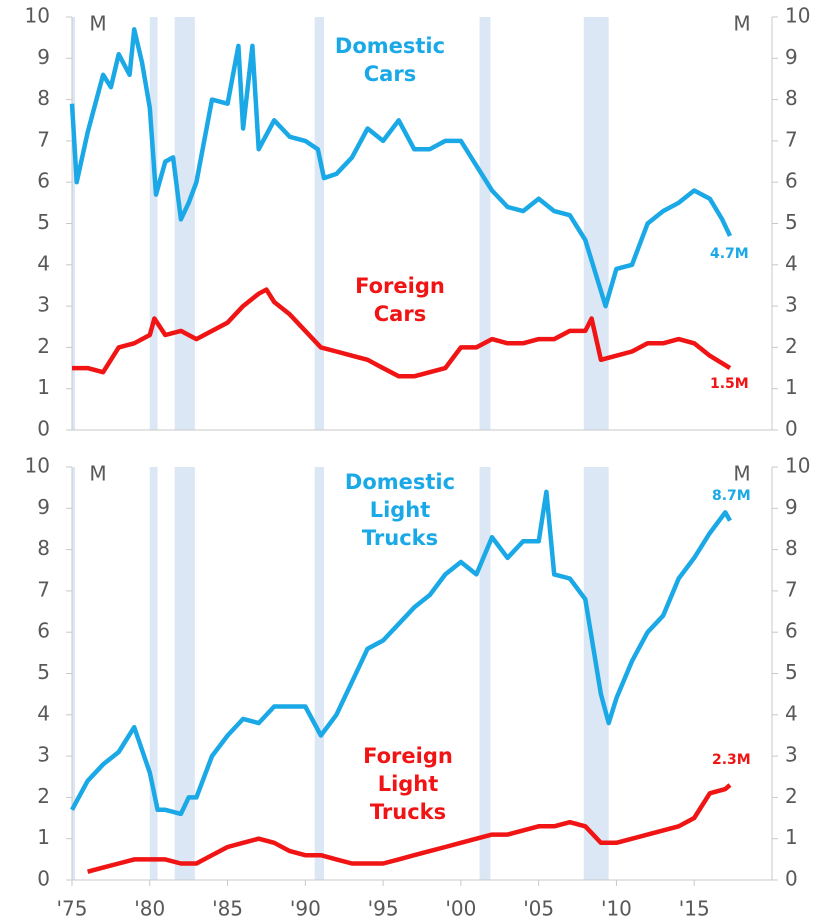 The height and width of the screenshot is (923, 840). I want to click on series-label: Foreign Cars, so click(400, 300).